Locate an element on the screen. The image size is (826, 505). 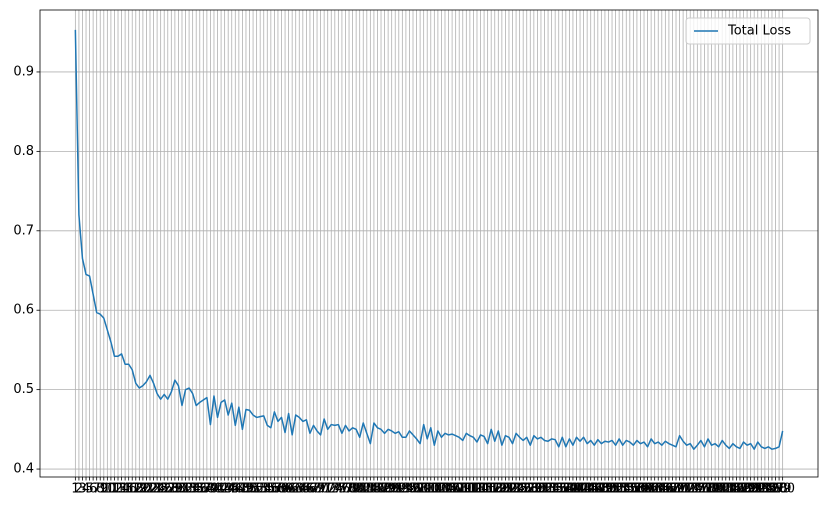
x-tick-label: 146 is located at coordinates (590, 489).